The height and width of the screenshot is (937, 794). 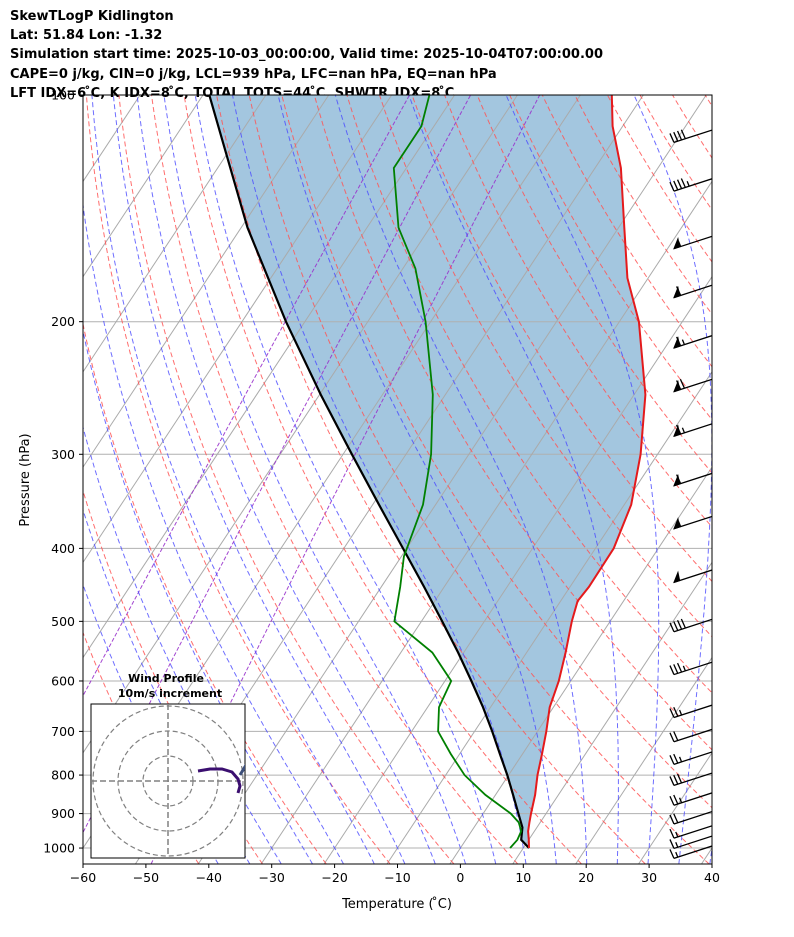 I want to click on x-tick-label: −50, so click(x=146, y=877).